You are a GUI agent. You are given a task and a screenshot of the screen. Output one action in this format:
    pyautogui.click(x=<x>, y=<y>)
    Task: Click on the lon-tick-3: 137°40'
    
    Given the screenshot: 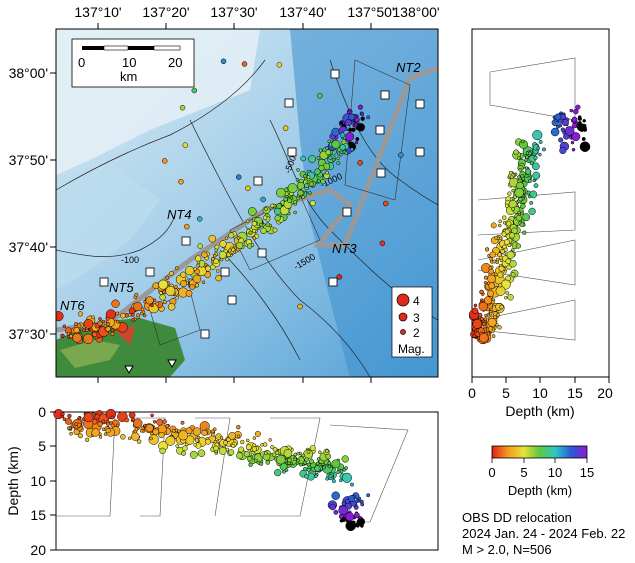 What is the action you would take?
    pyautogui.click(x=302, y=12)
    